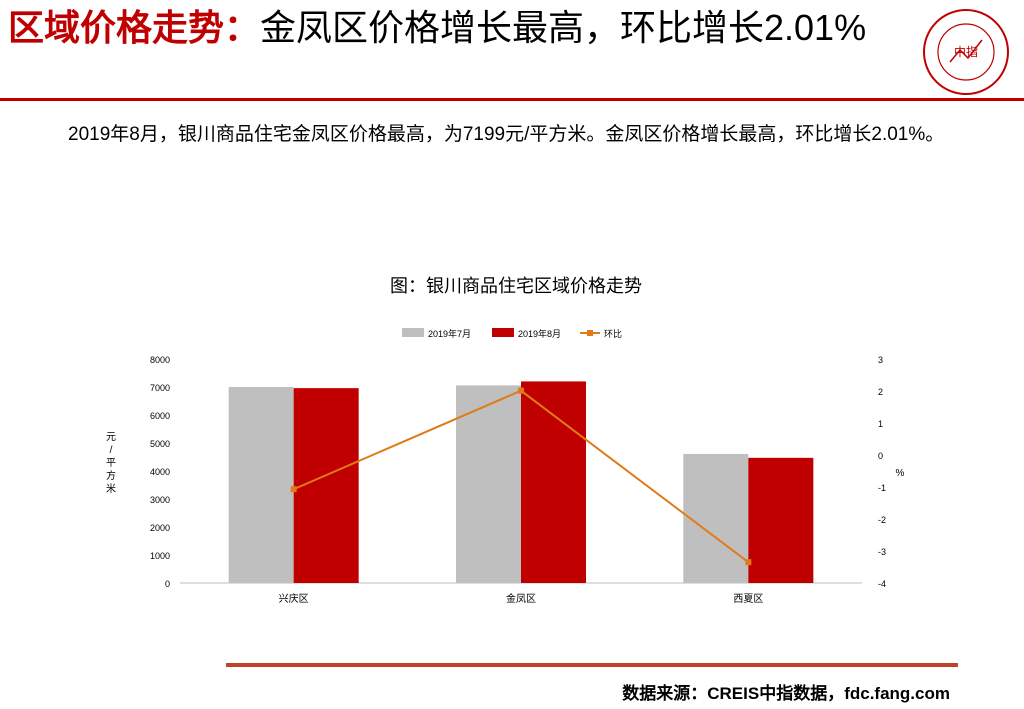 The width and height of the screenshot is (1024, 709). Describe the element at coordinates (880, 424) in the screenshot. I see `y2-tick-label: 1` at that location.